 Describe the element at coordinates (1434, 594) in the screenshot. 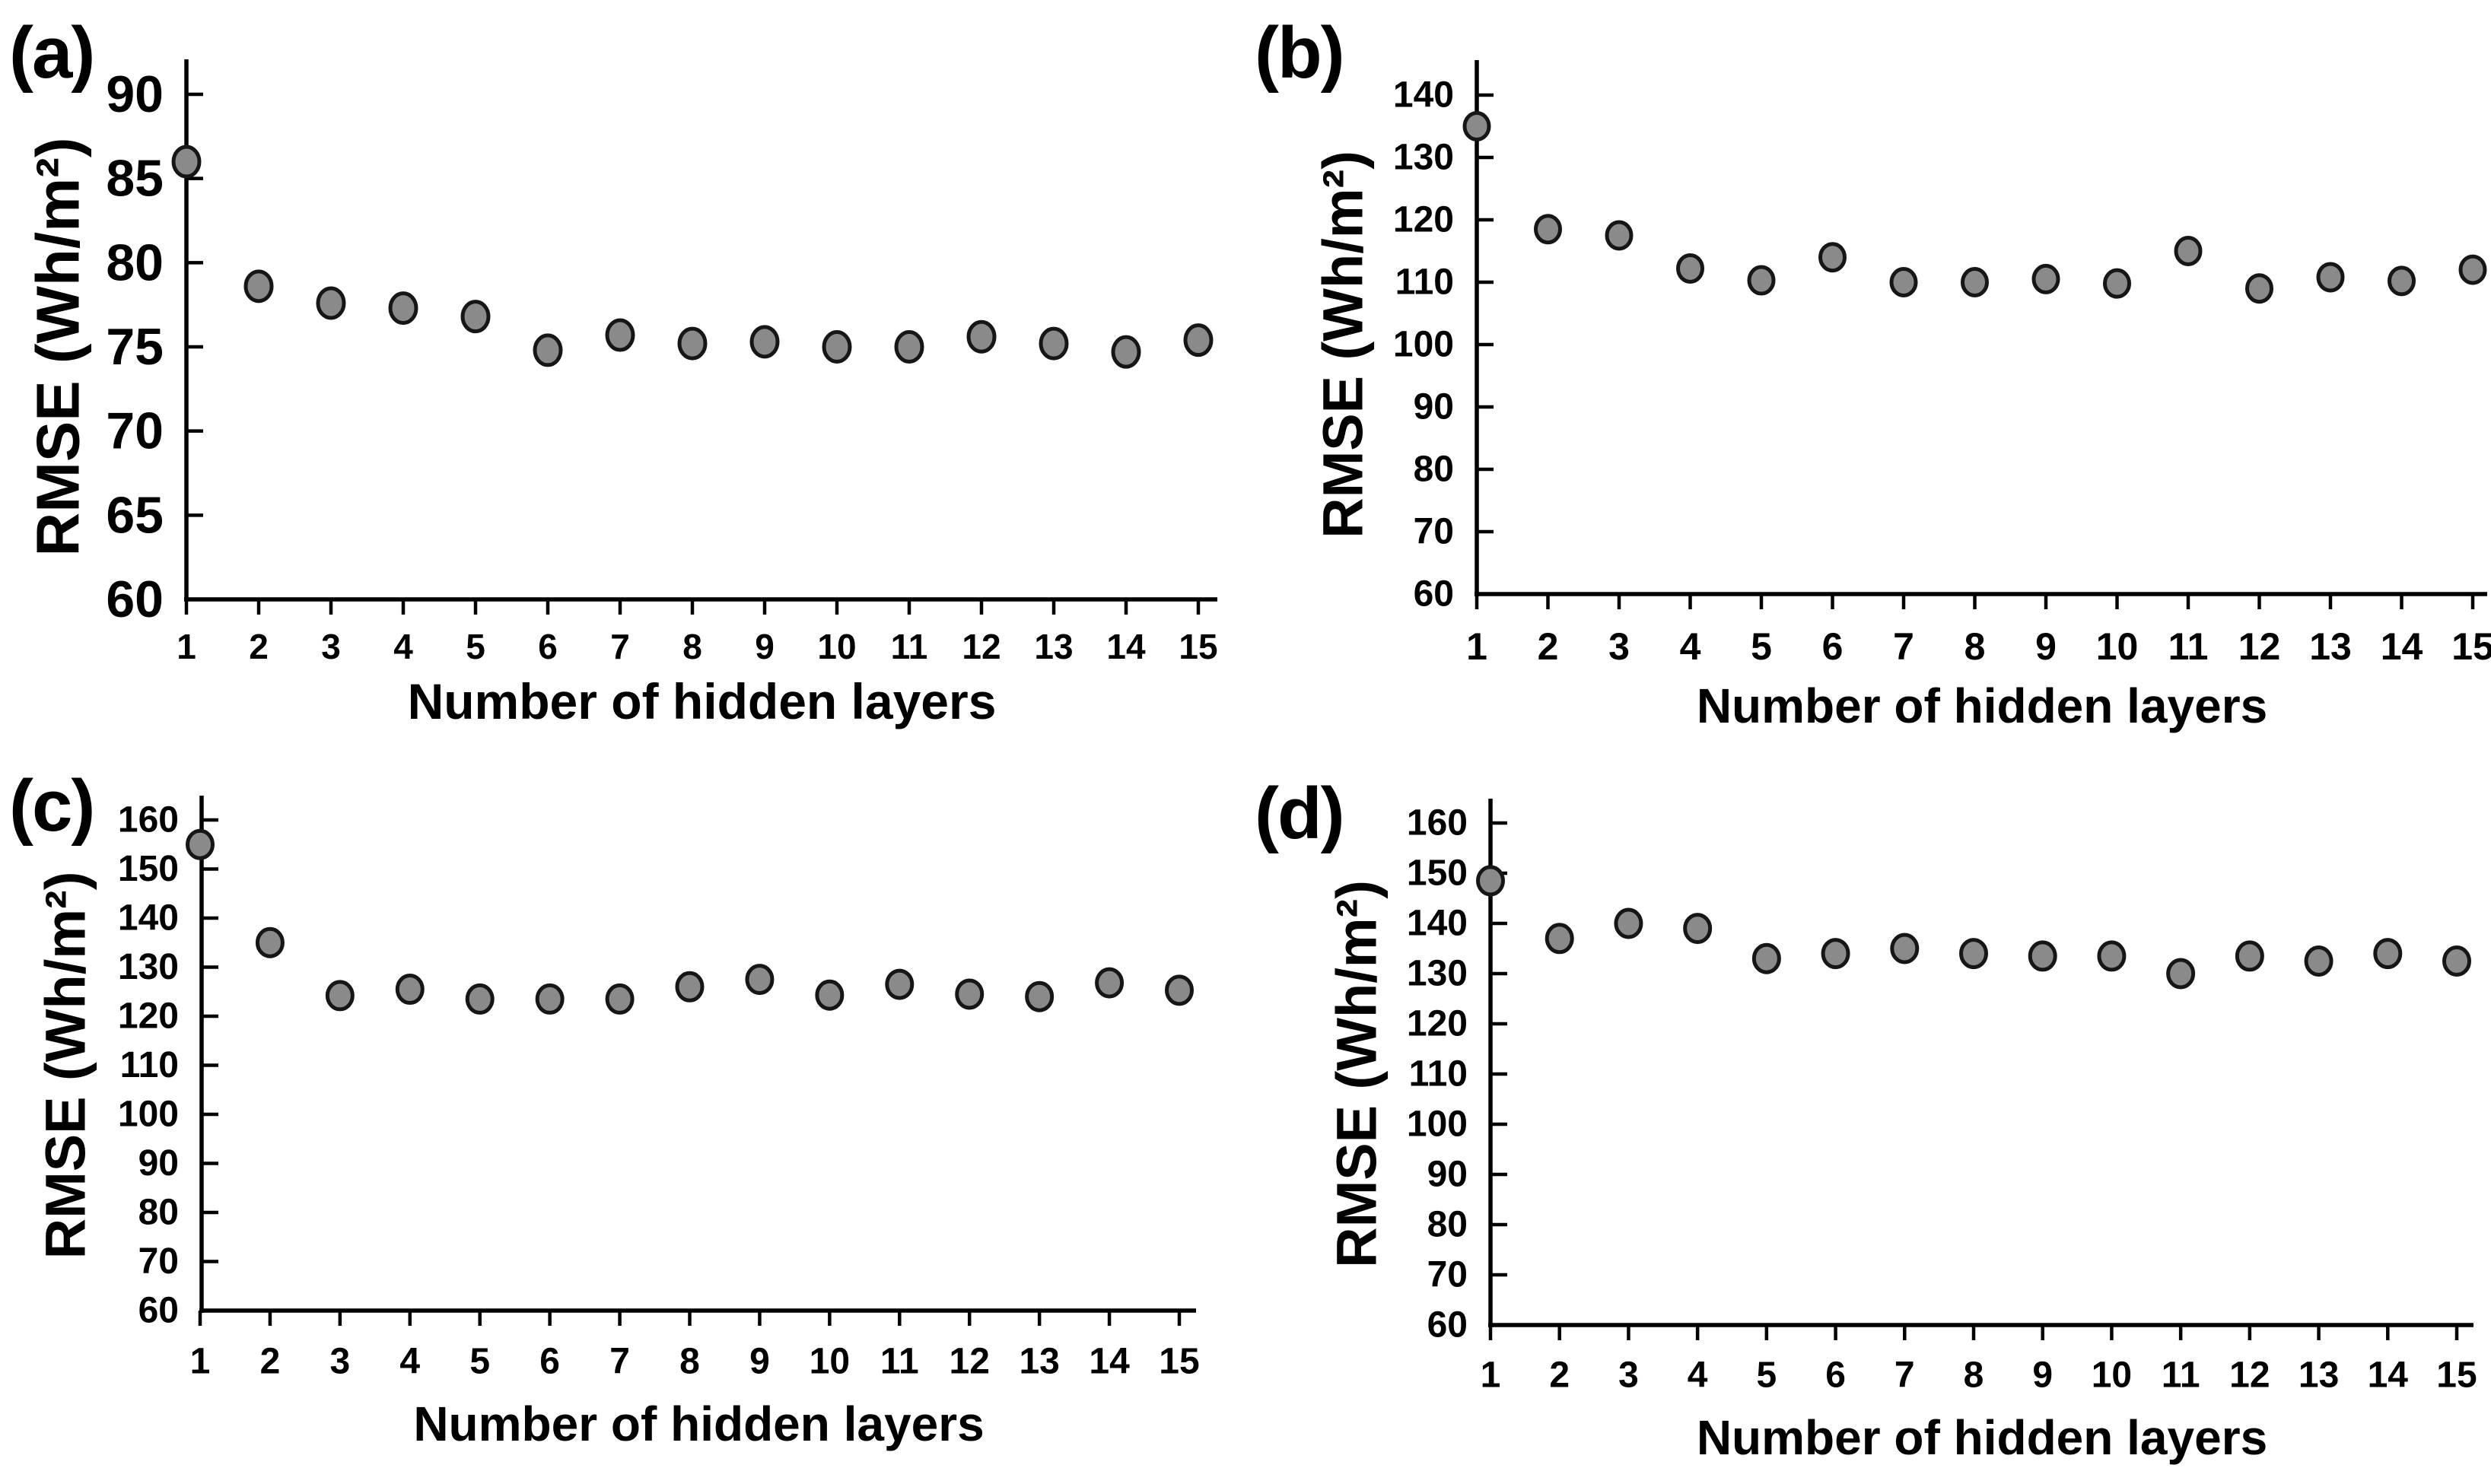

I see `y-tick-label: 60` at that location.